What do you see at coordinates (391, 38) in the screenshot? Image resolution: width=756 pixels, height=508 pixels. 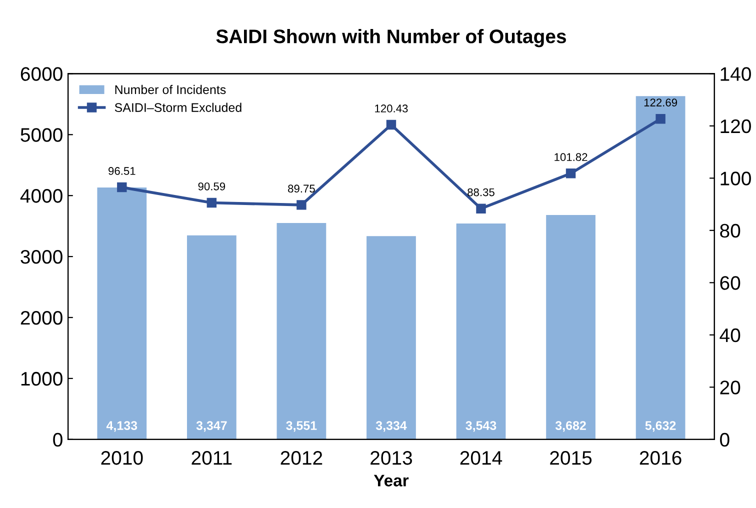 I see `chart-title: SAIDI Shown with Number of Outages` at bounding box center [391, 38].